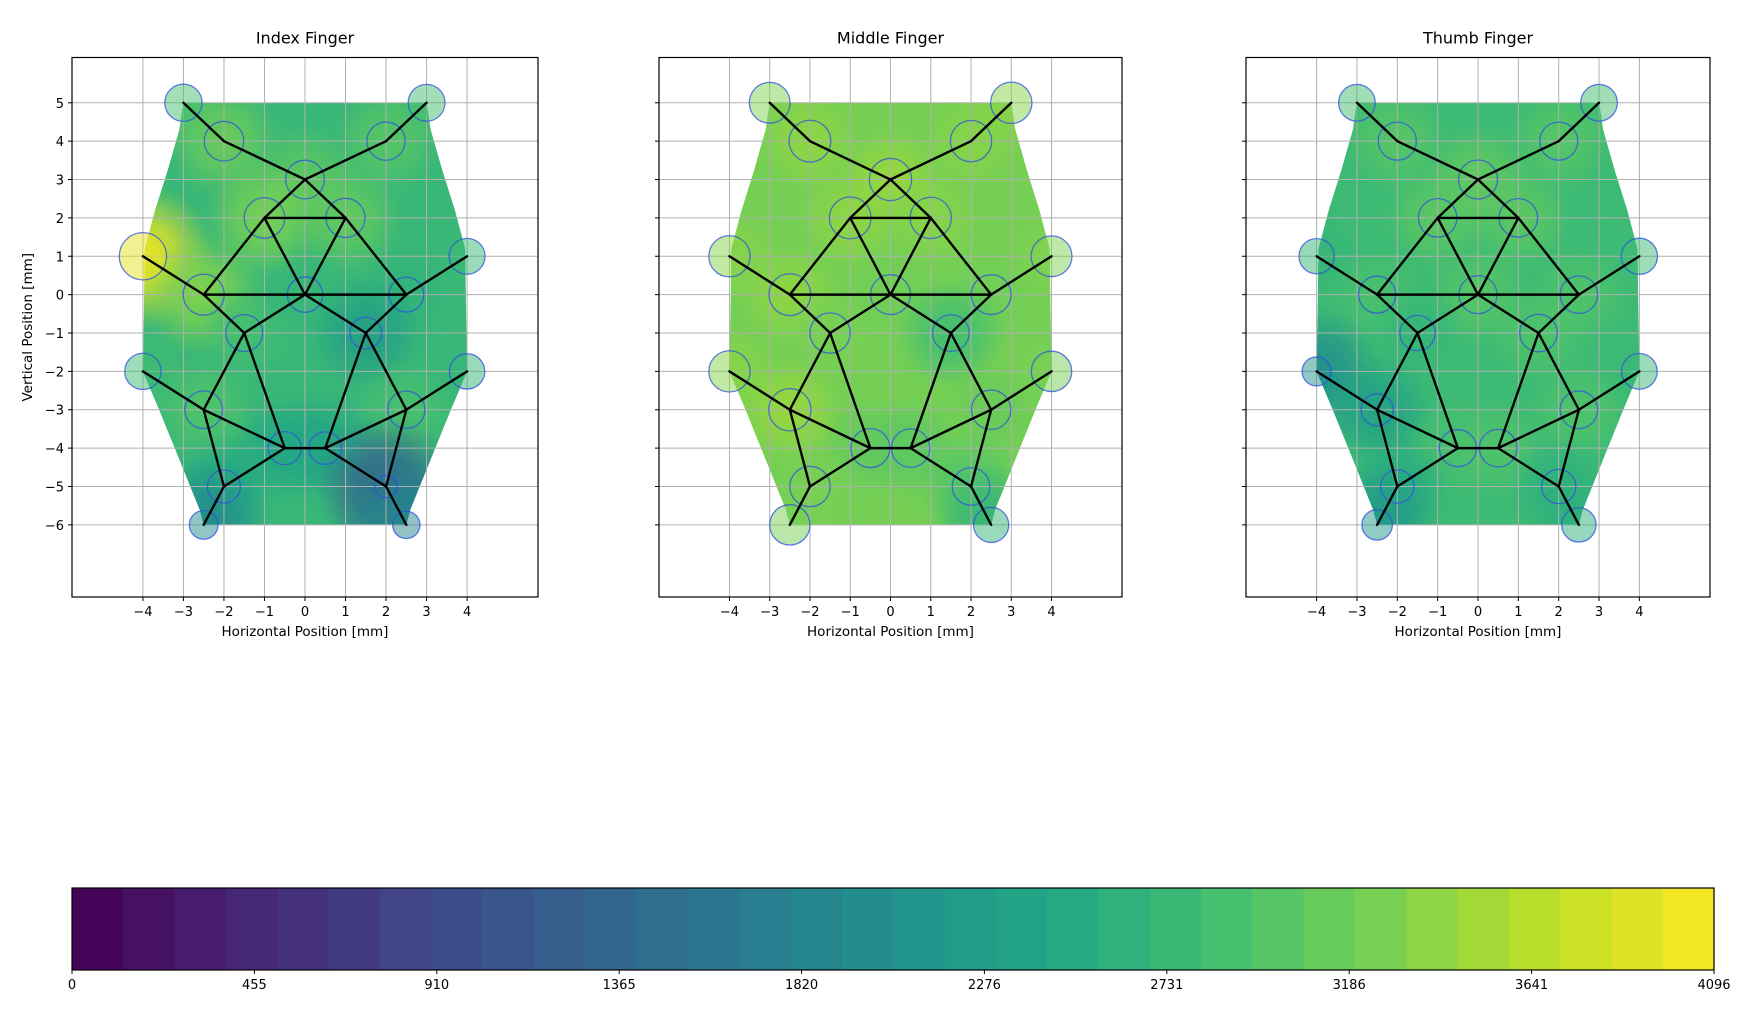 The image size is (1751, 1030). What do you see at coordinates (60, 257) in the screenshot?
I see `y-tick-label: 1` at bounding box center [60, 257].